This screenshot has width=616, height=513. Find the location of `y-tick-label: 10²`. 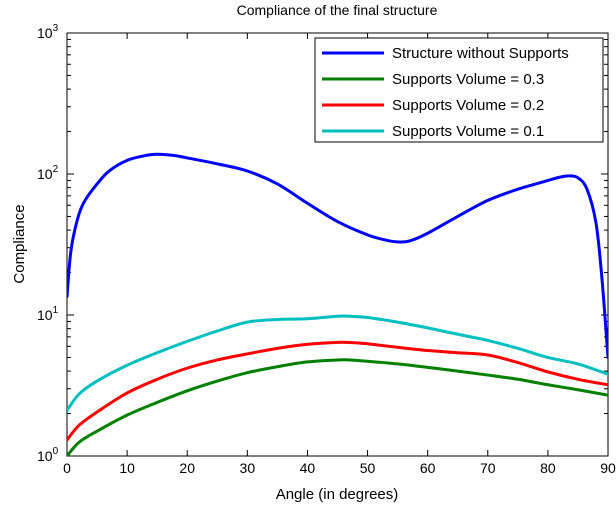

y-tick-label: 10² is located at coordinates (48, 173).